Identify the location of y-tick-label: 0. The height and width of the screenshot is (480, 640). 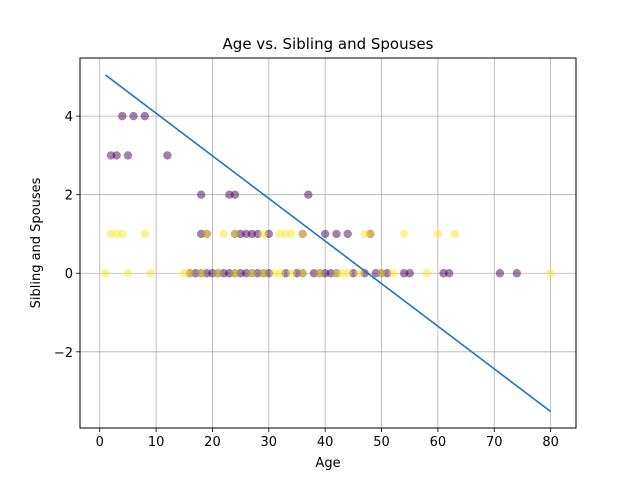
(69, 274).